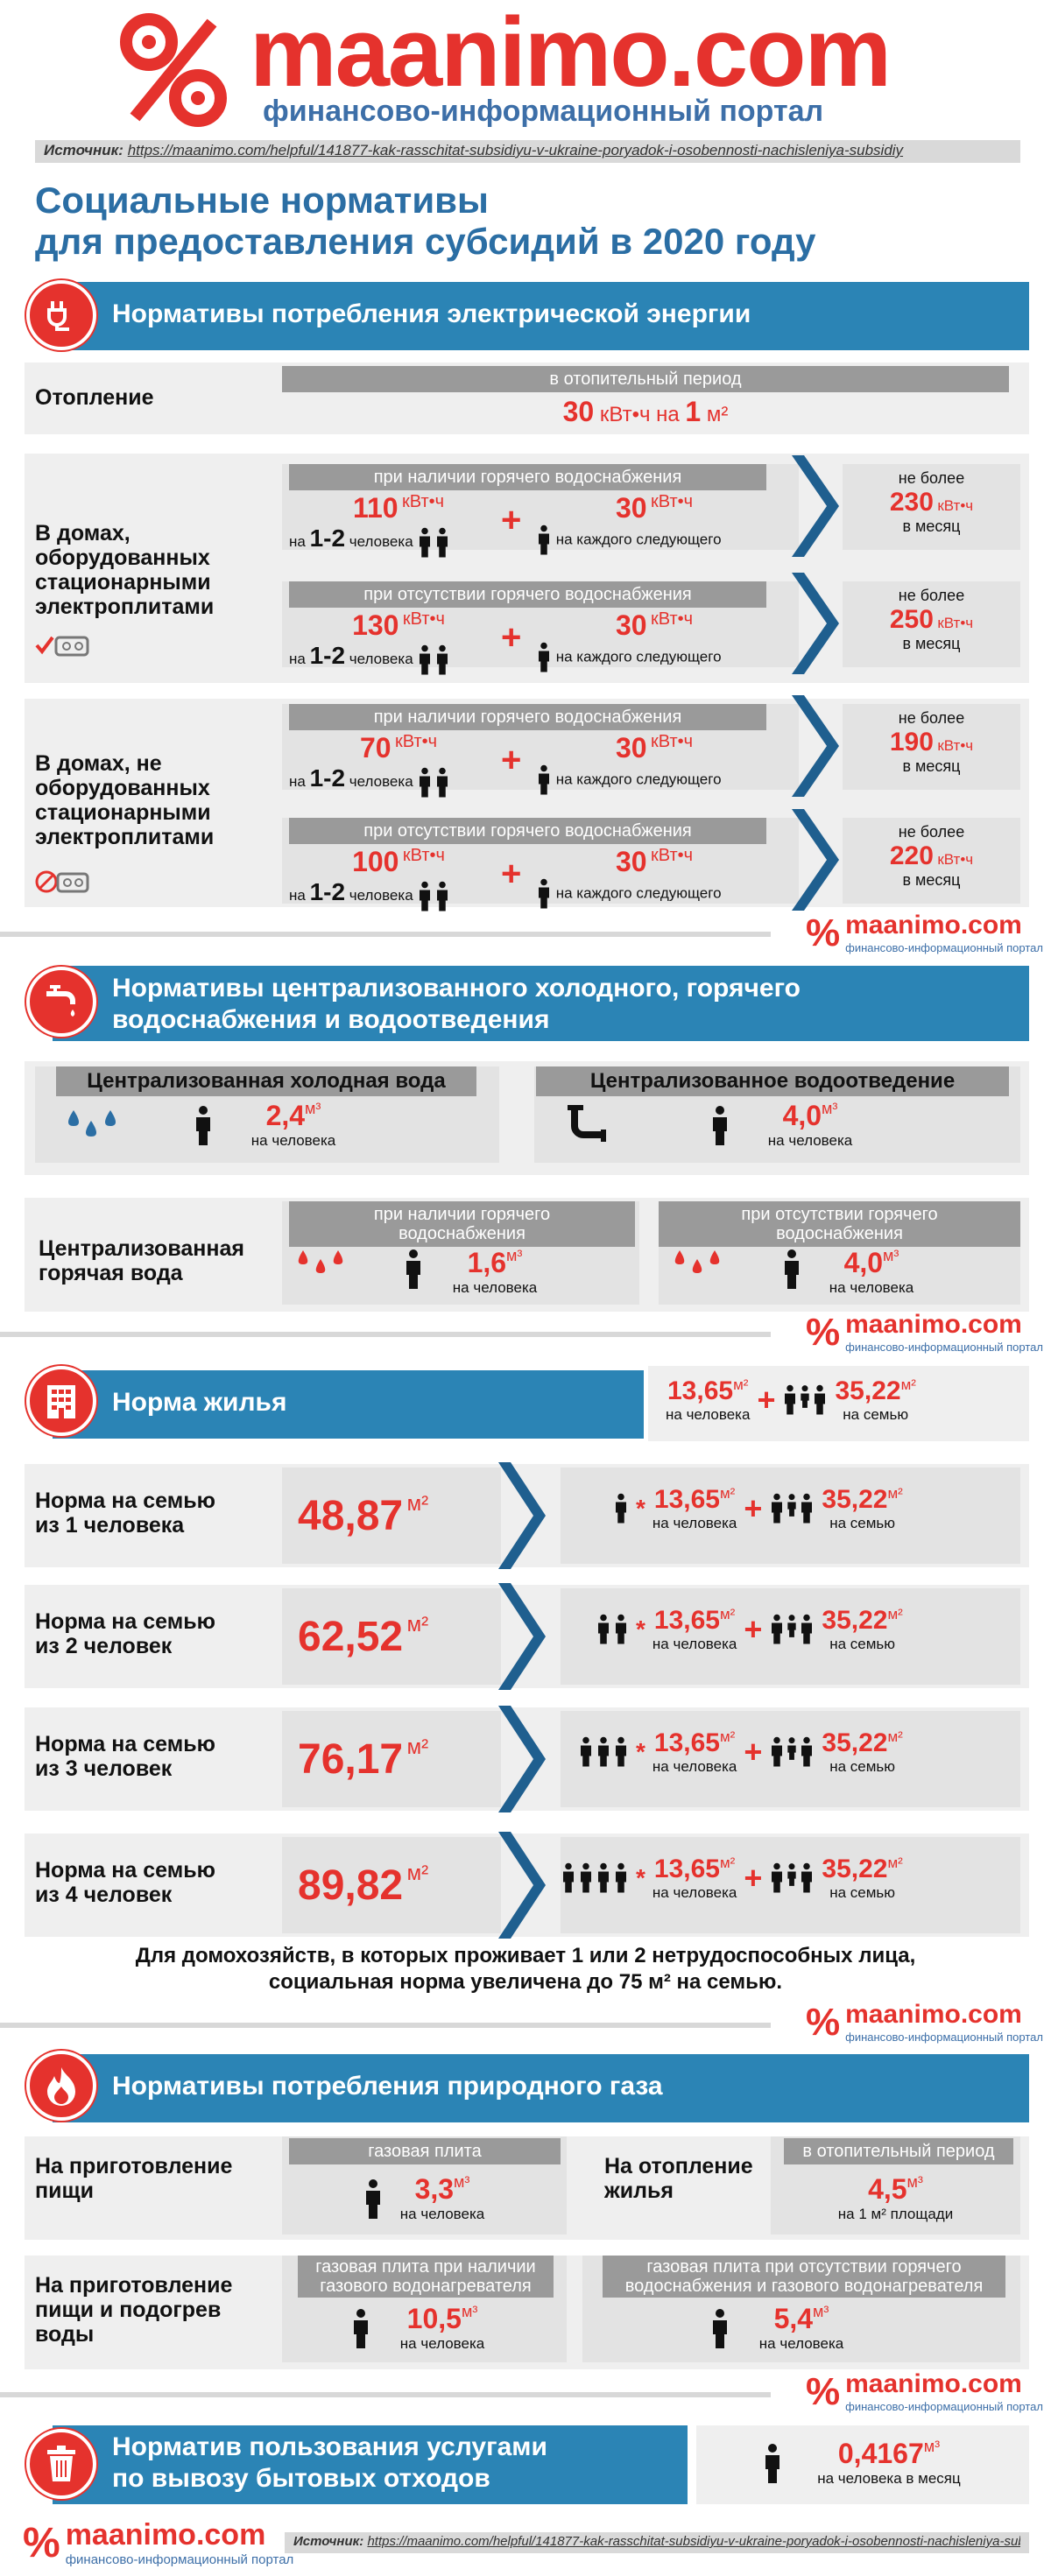 The image size is (1051, 2576). I want to click on gas-cw-without-unit: м³, so click(821, 2311).